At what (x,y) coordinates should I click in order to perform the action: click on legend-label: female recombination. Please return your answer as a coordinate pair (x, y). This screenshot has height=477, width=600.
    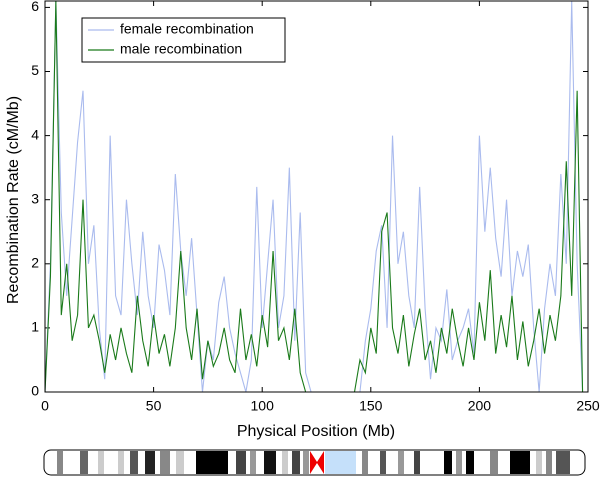
    Looking at the image, I should click on (187, 29).